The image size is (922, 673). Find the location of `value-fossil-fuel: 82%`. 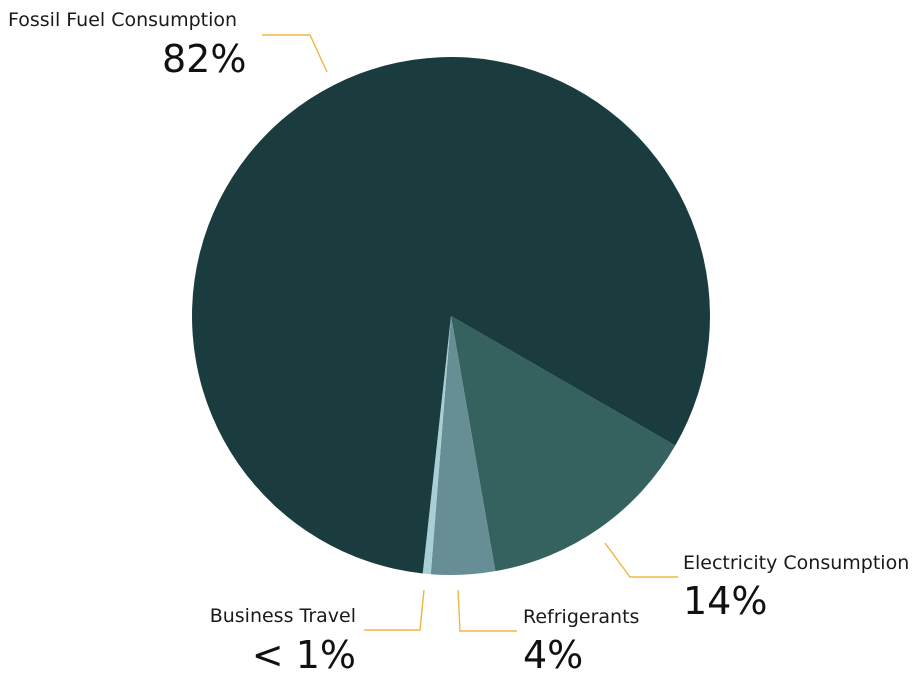

value-fossil-fuel: 82% is located at coordinates (204, 59).